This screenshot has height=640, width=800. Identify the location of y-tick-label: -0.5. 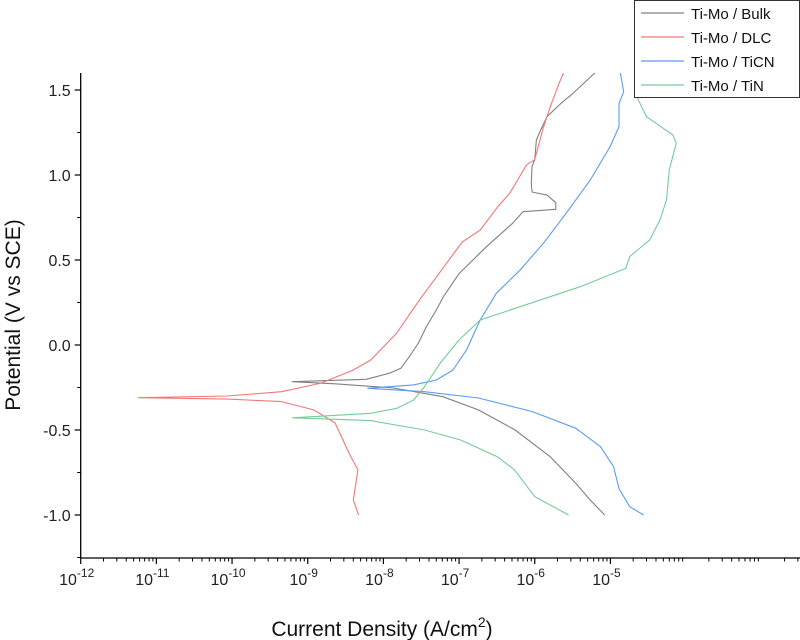
(57, 431).